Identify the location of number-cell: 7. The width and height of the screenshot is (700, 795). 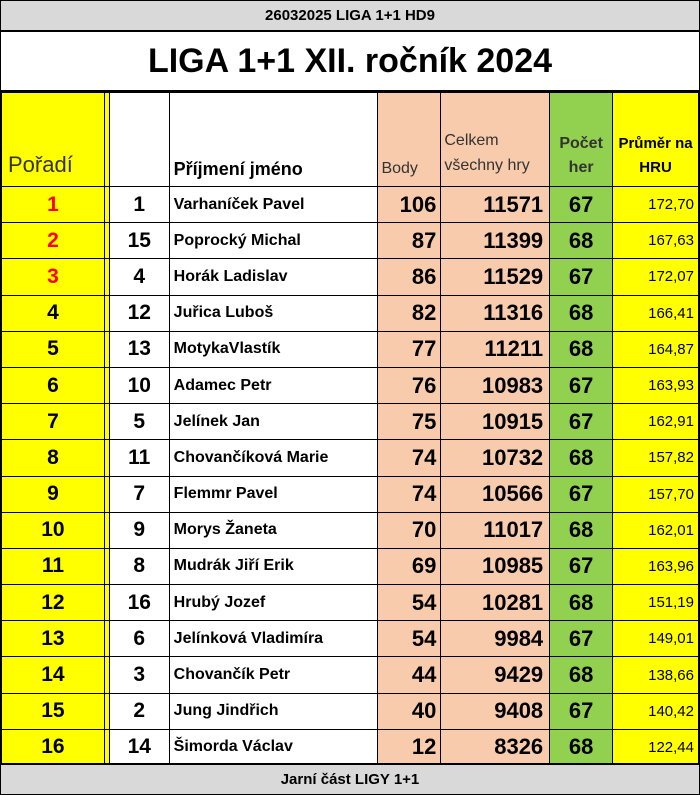
(139, 494).